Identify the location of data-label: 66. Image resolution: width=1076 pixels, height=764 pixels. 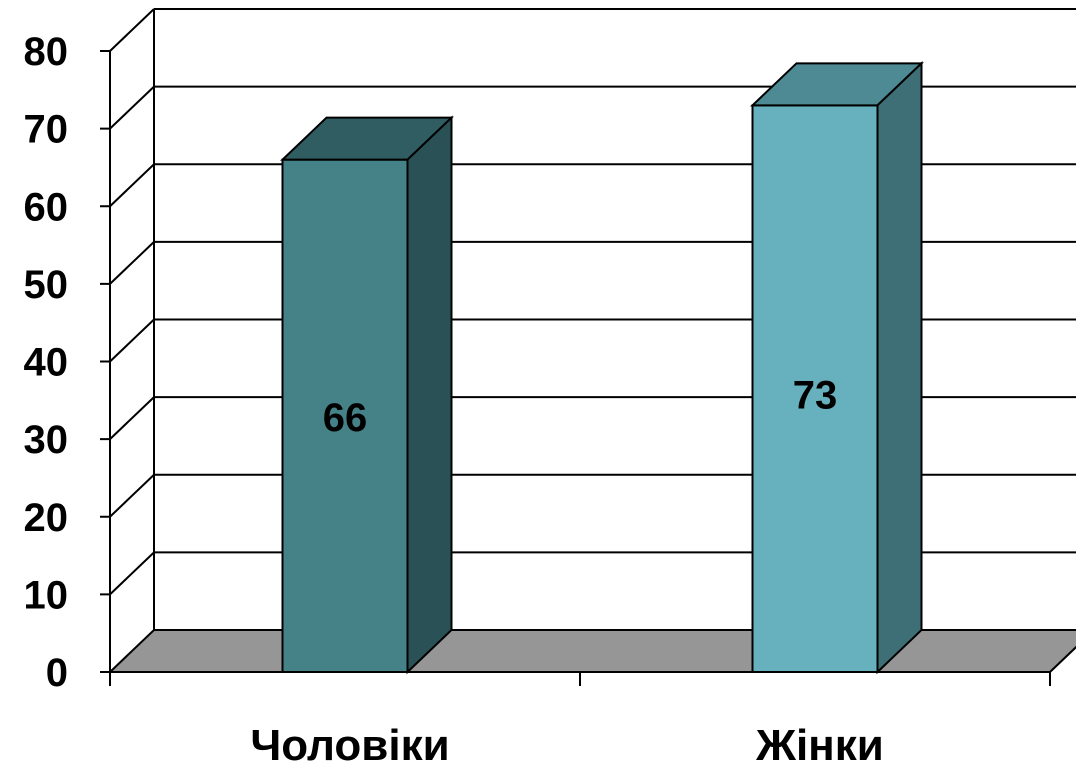
(345, 418).